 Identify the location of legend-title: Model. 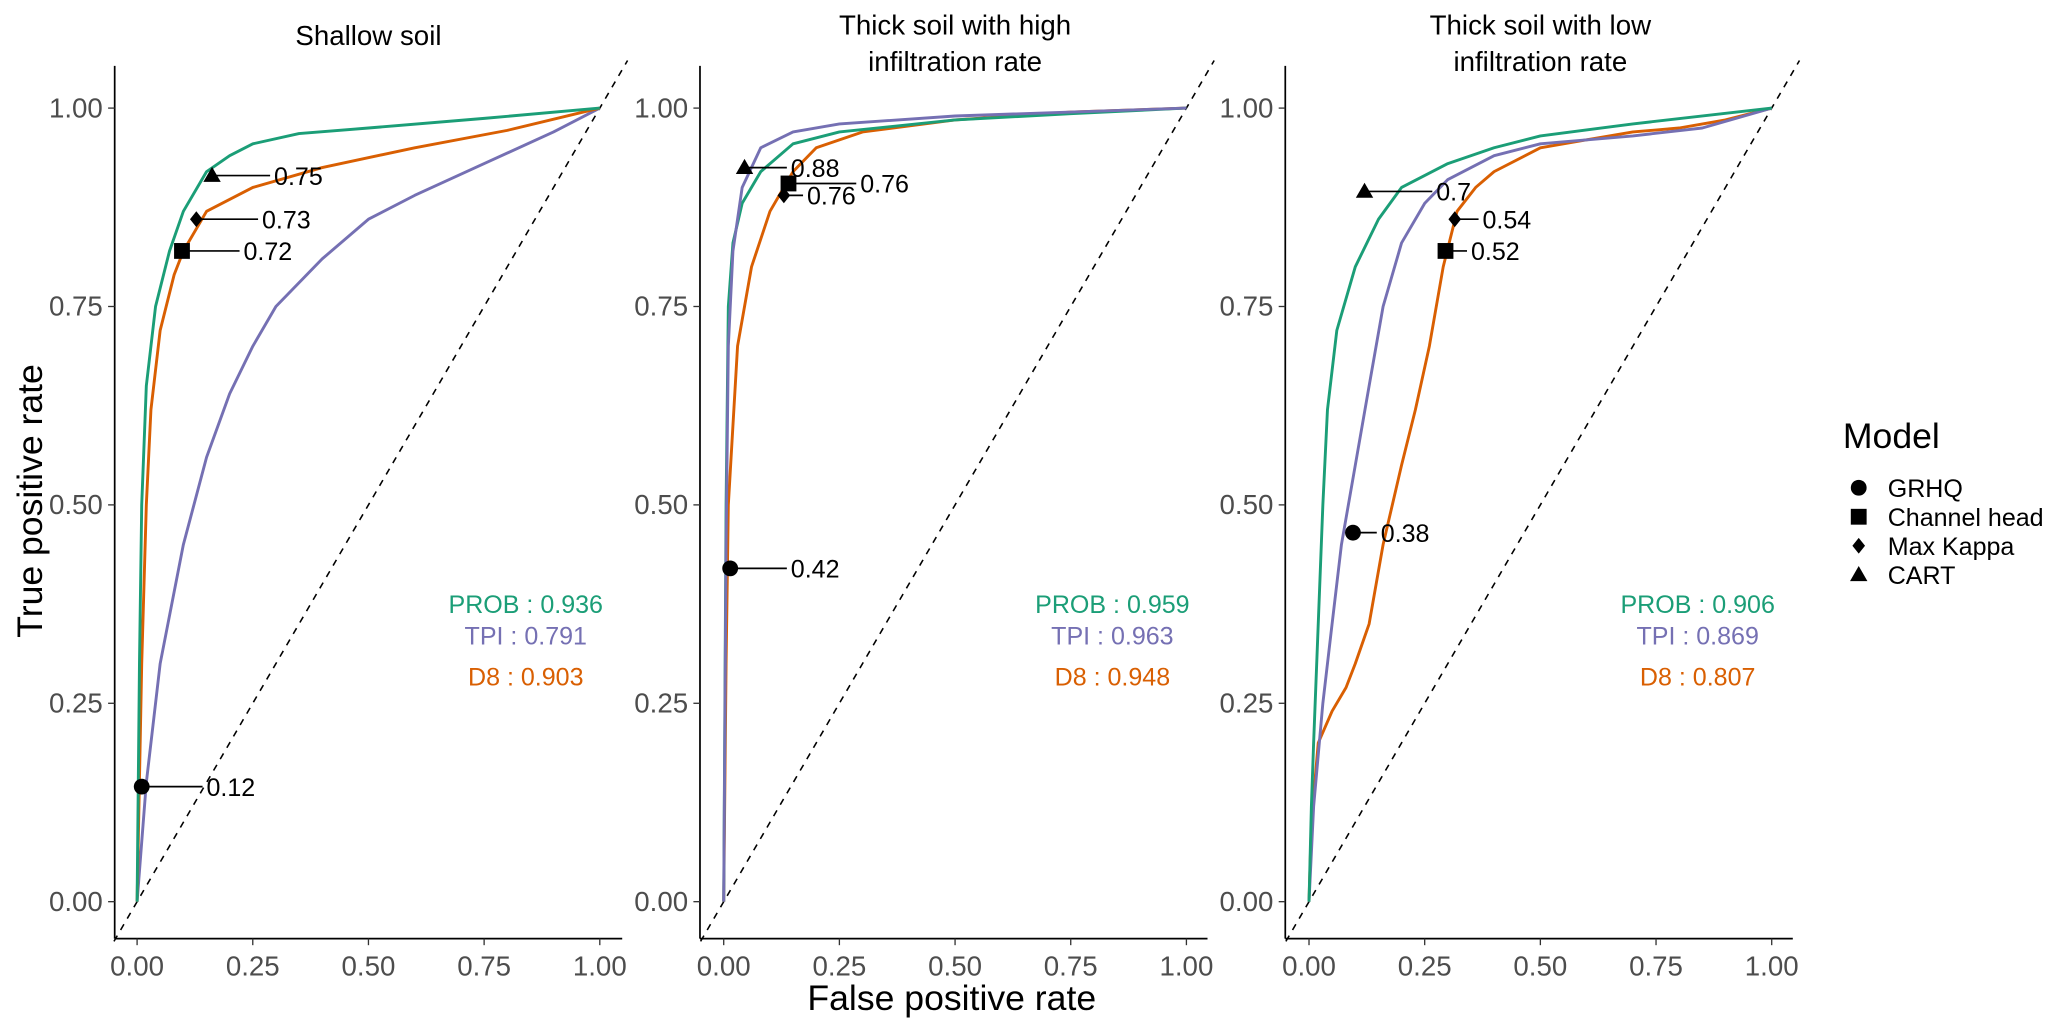
(1891, 436).